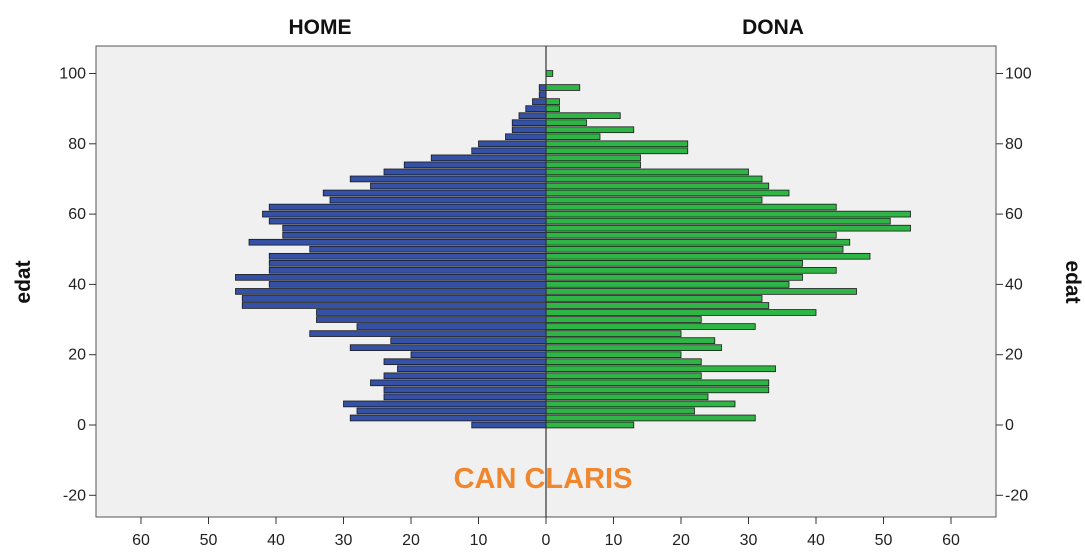 The width and height of the screenshot is (1085, 552). Describe the element at coordinates (884, 540) in the screenshot. I see `x-tick-label-right: 50` at that location.